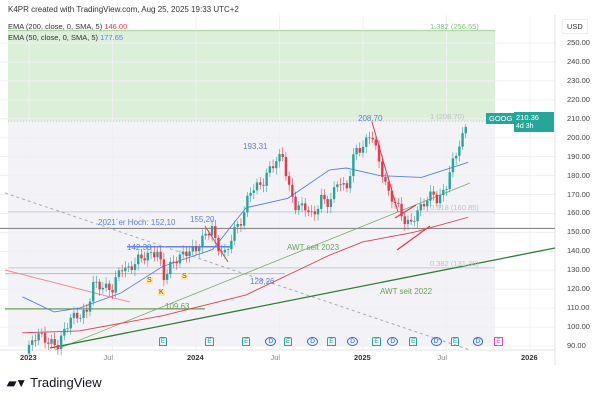 This screenshot has height=401, width=600. Describe the element at coordinates (578, 156) in the screenshot. I see `price-tick-6: 190.00` at that location.